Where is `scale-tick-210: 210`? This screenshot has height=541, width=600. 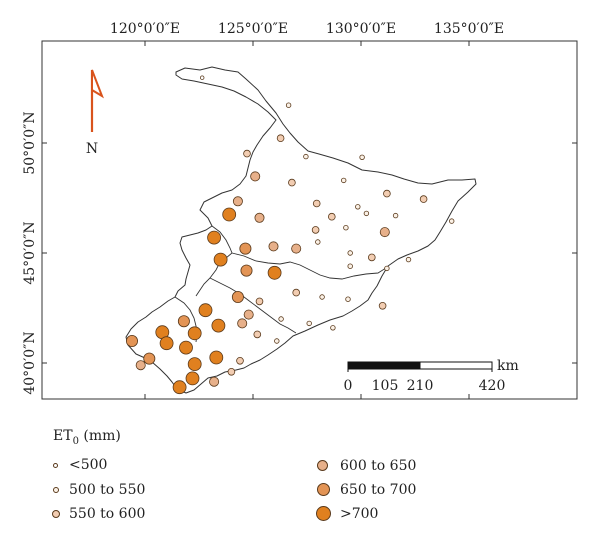
scale-tick-210: 210 is located at coordinates (420, 386).